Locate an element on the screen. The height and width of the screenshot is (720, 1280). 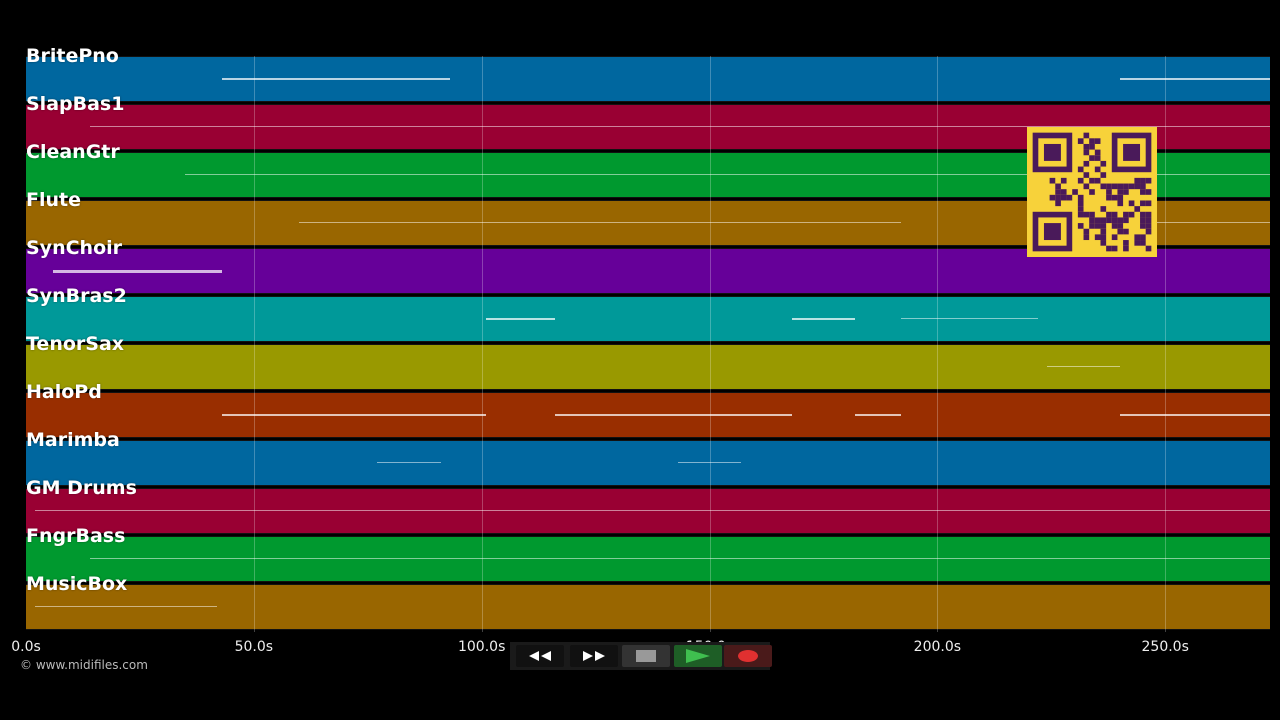
stop-icon is located at coordinates (646, 656).